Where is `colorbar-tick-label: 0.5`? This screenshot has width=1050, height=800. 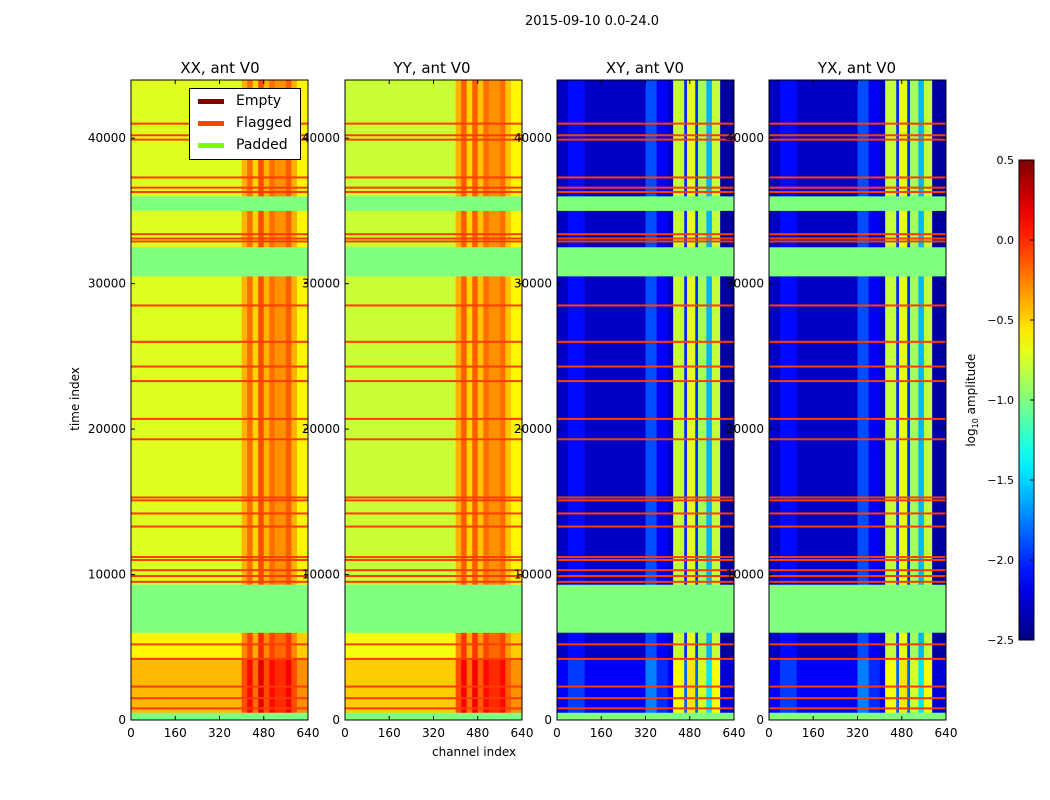
colorbar-tick-label: 0.5 is located at coordinates (1006, 160).